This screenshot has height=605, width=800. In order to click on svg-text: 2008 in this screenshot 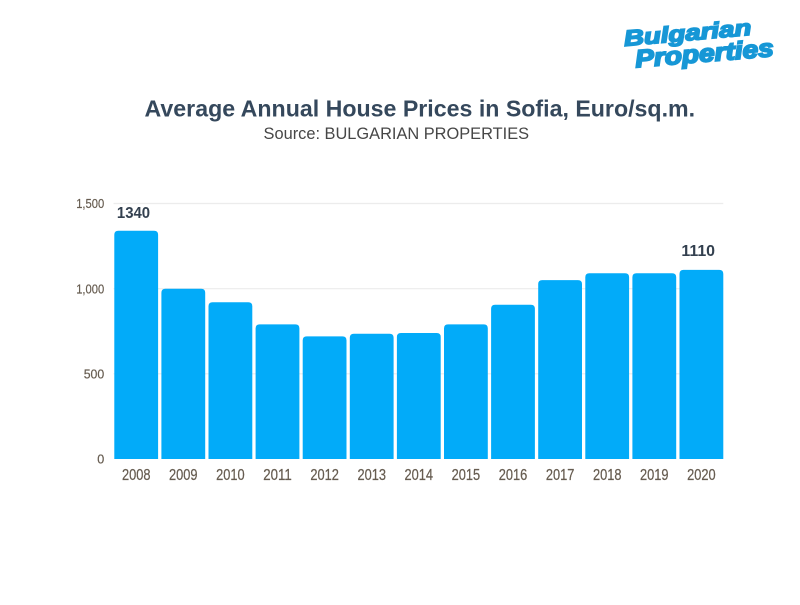, I will do `click(136, 475)`.